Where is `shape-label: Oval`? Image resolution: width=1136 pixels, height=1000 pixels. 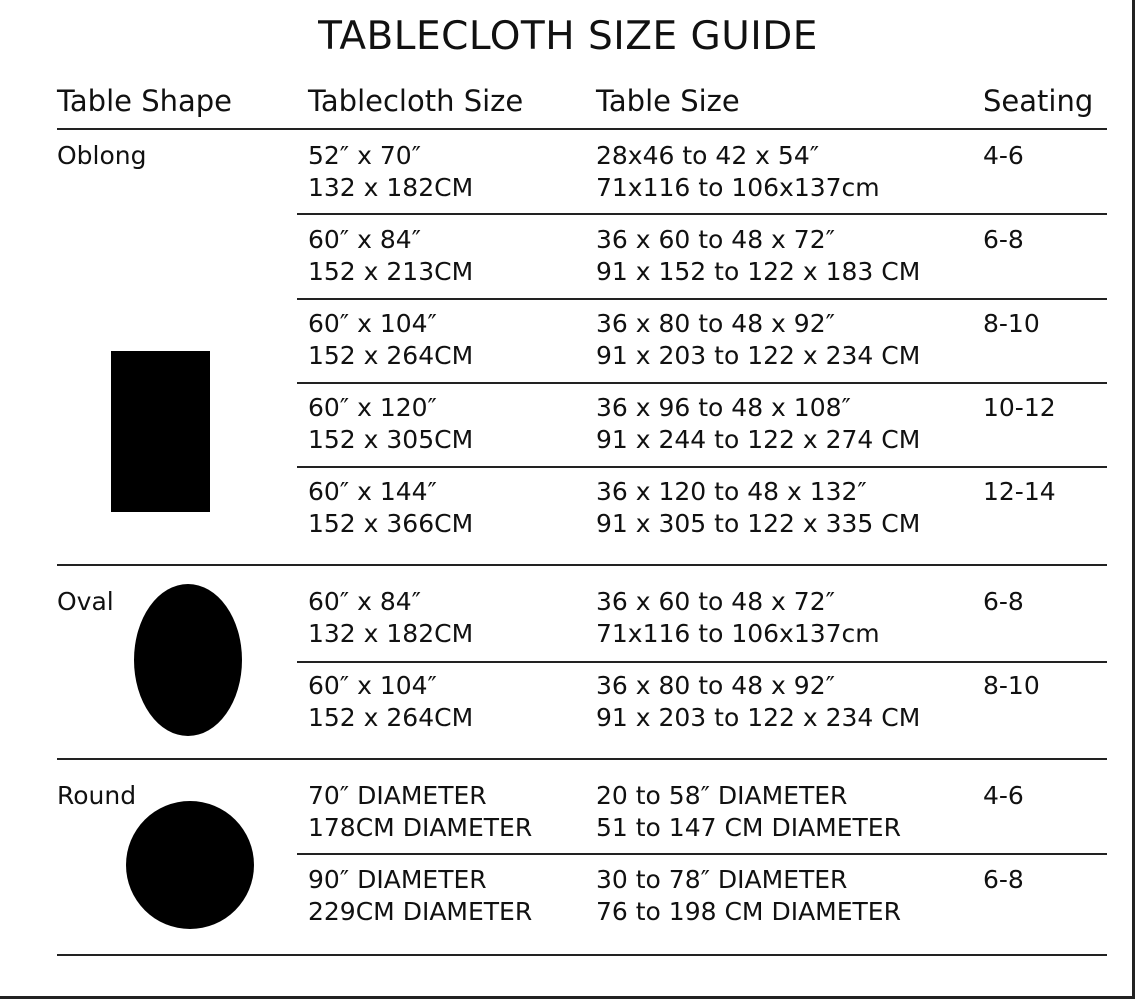
shape-label: Oval is located at coordinates (85, 601).